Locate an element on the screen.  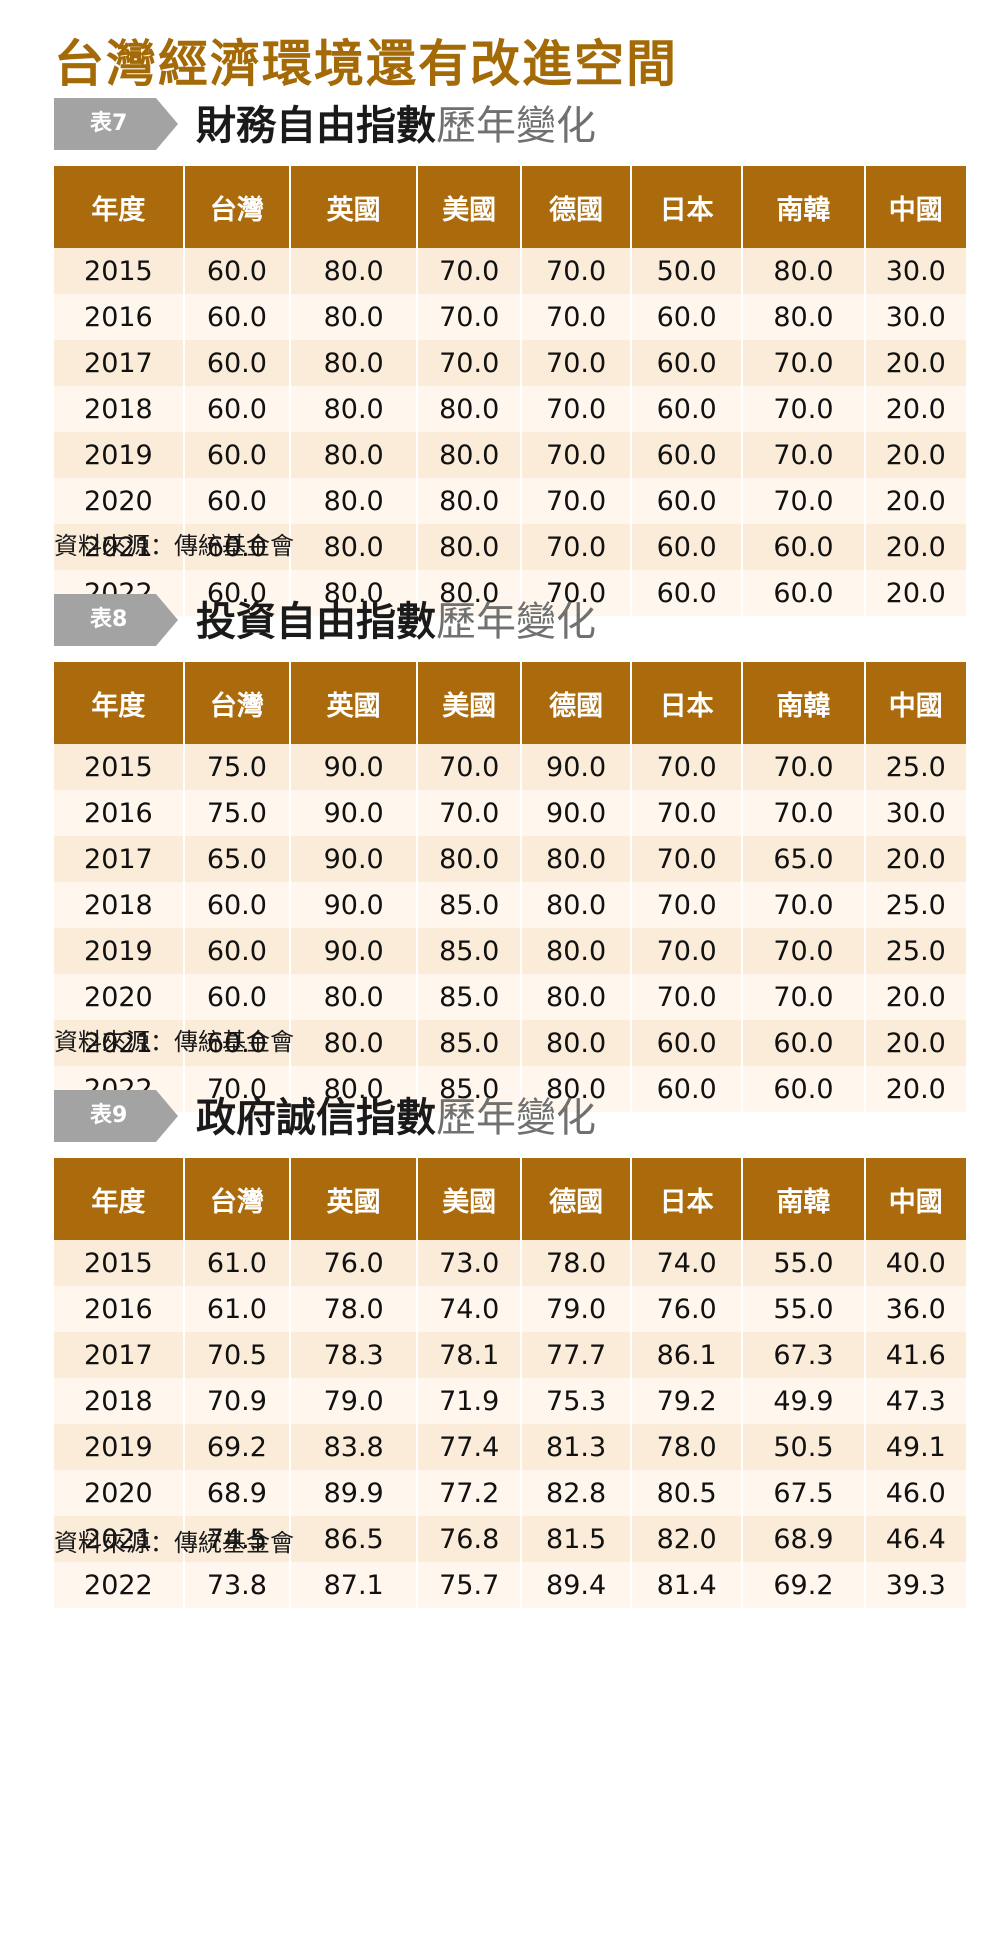
table-row: 2015 60.0 80.0 70.0 70.0 50.0 80.0 30.0 is located at coordinates (510, 271).